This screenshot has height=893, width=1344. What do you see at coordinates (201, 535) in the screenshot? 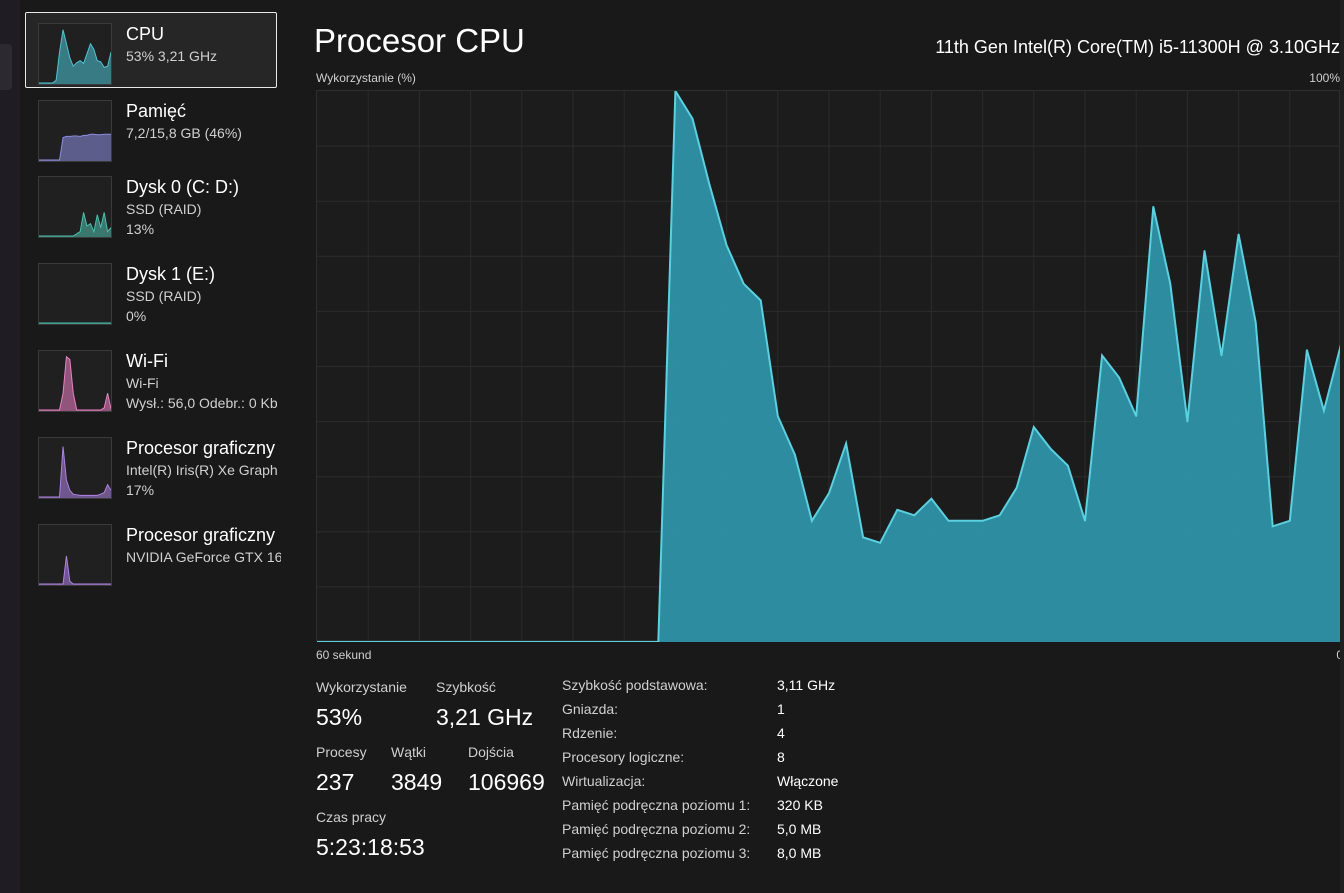
I see `sidebar-item-title: Procesor graficzny` at bounding box center [201, 535].